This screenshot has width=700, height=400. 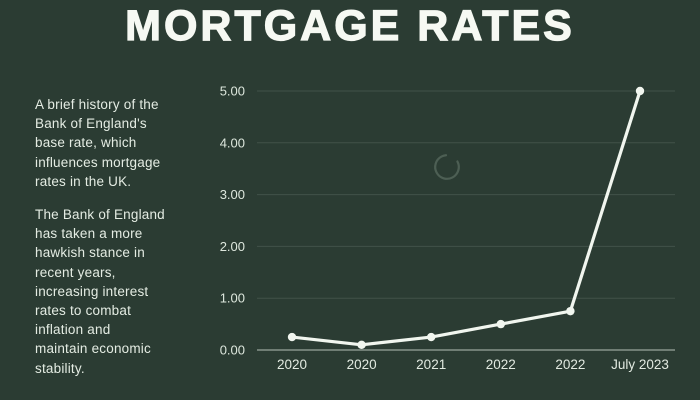 What do you see at coordinates (232, 142) in the screenshot?
I see `y-tick-label: 4.00` at bounding box center [232, 142].